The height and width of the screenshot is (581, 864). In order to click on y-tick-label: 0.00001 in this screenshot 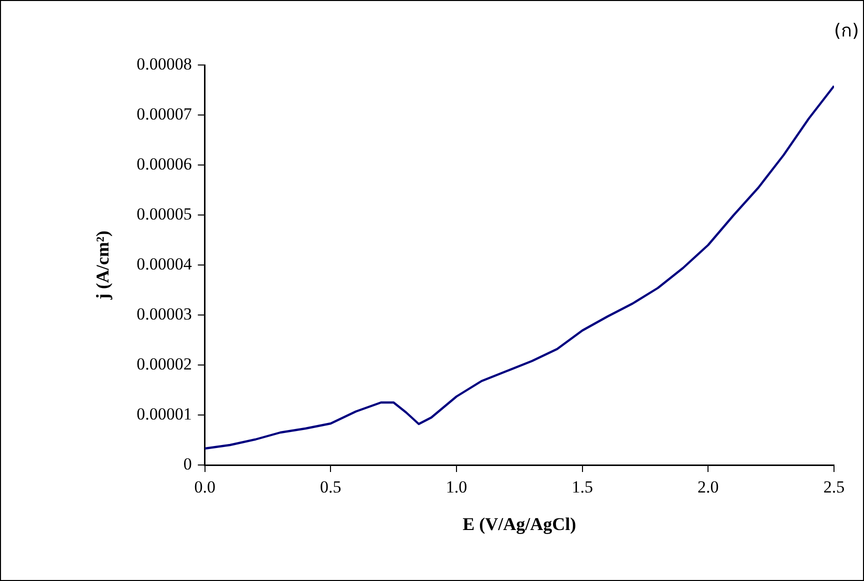, I will do `click(164, 414)`.